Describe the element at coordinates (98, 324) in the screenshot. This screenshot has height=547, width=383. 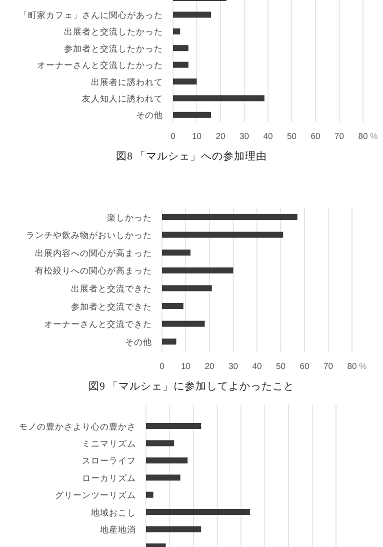
I see `y-tick-label: オーナーさんと交流できた` at that location.